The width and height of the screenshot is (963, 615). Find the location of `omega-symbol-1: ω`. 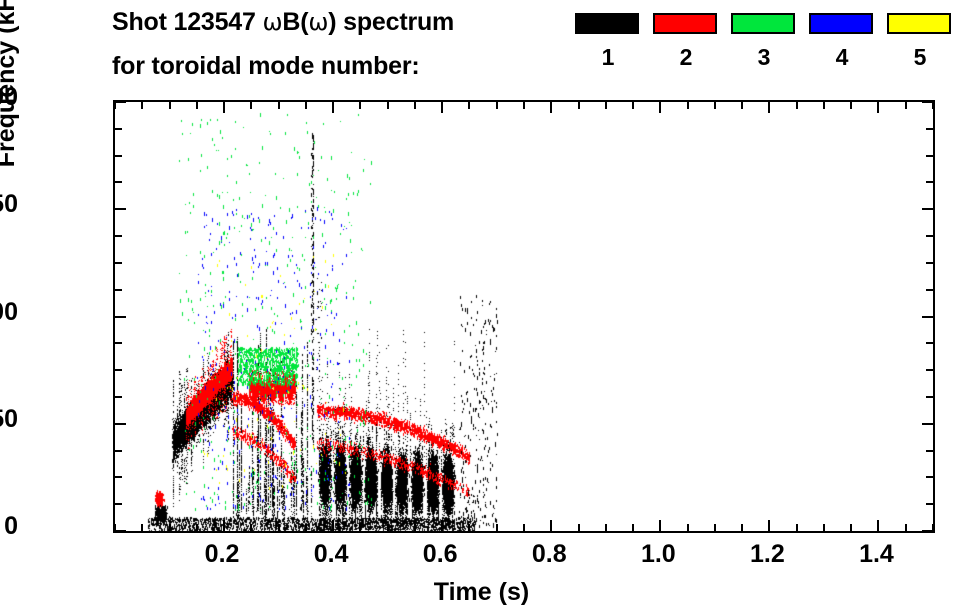

omega-symbol-1: ω is located at coordinates (272, 22).